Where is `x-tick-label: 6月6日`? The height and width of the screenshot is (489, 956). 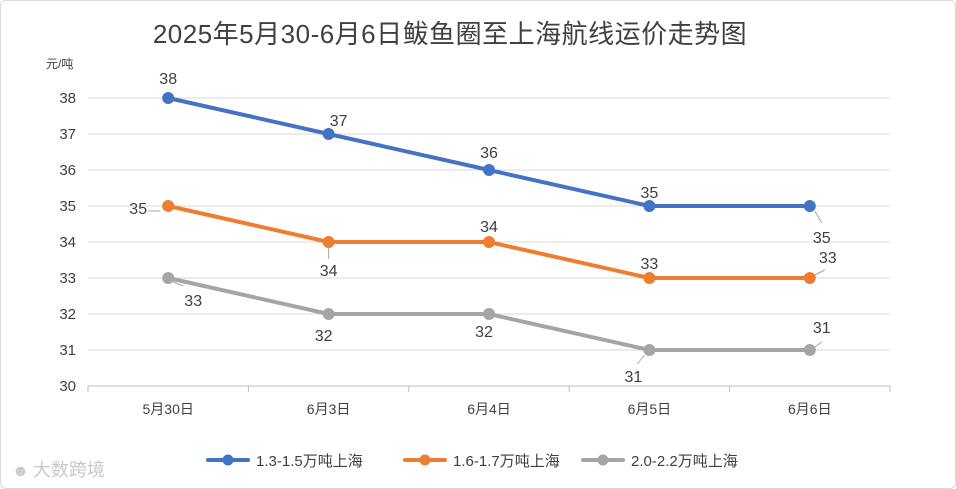 x-tick-label: 6月6日 is located at coordinates (810, 409).